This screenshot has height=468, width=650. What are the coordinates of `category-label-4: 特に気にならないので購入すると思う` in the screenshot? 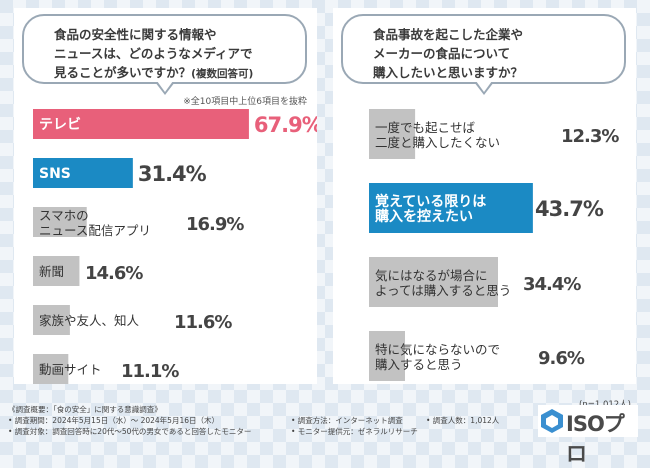 It's located at (437, 357).